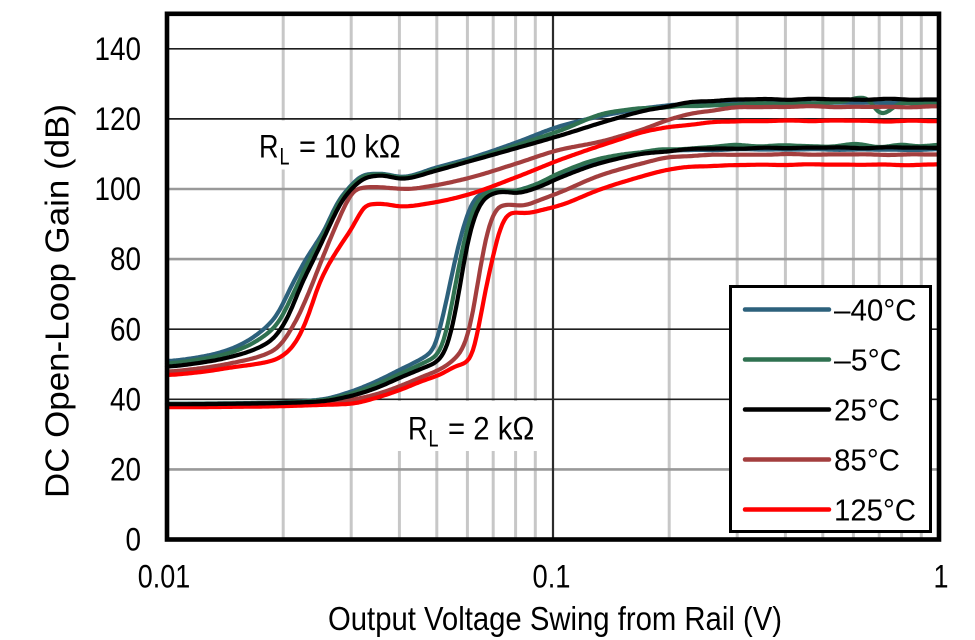  I want to click on svg-text: = 10 kΩ, so click(350, 147).